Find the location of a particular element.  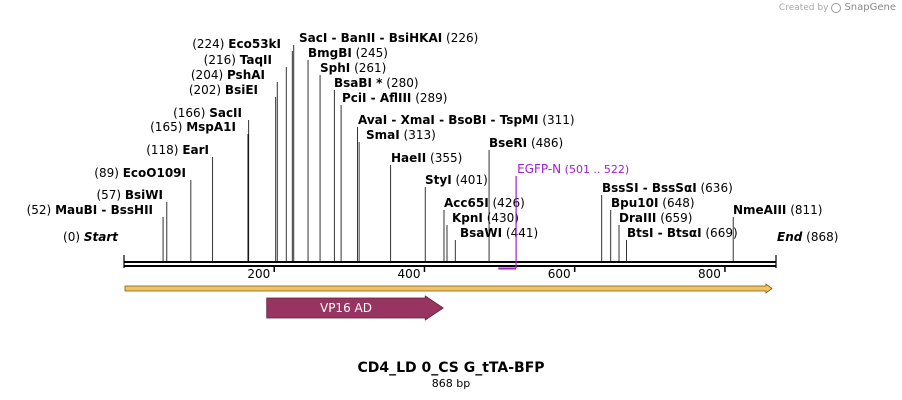

site-enzyme-names: MspA1I is located at coordinates (211, 127).